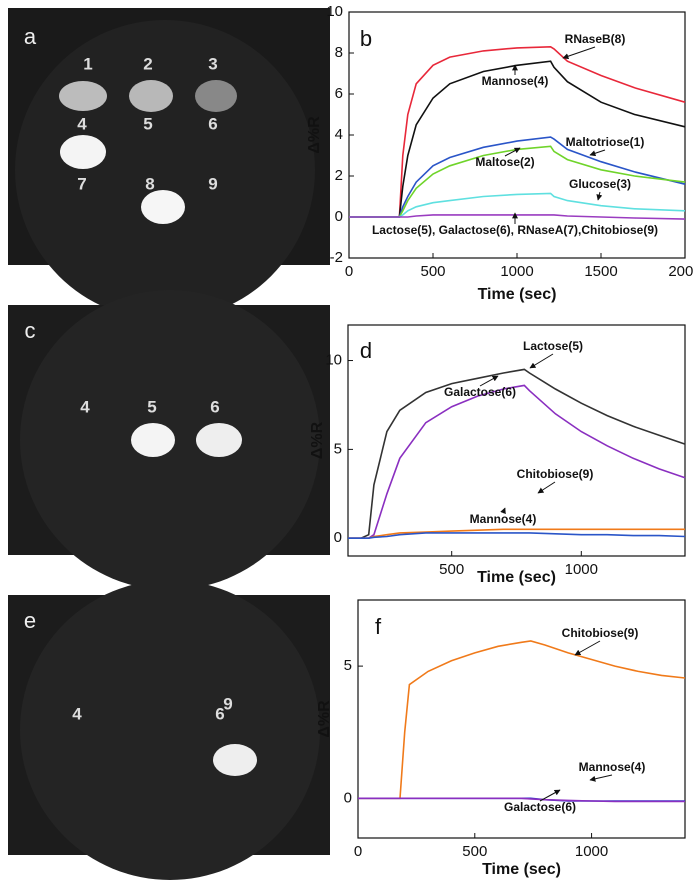 Image resolution: width=693 pixels, height=885 pixels. I want to click on y-tick-label: 4, so click(339, 134).